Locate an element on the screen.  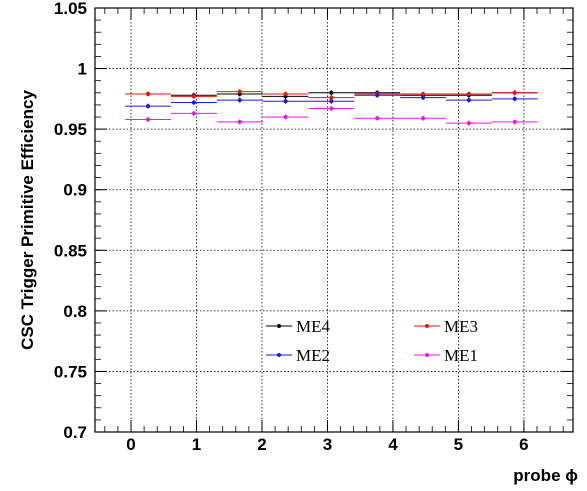
x-tick-label: 3 is located at coordinates (327, 444).